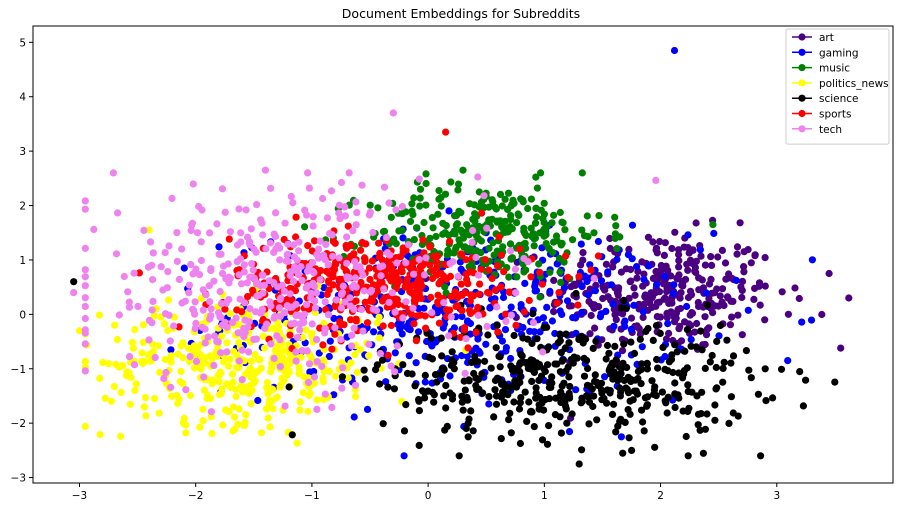  Describe the element at coordinates (802, 129) in the screenshot. I see `legend-marker` at that location.